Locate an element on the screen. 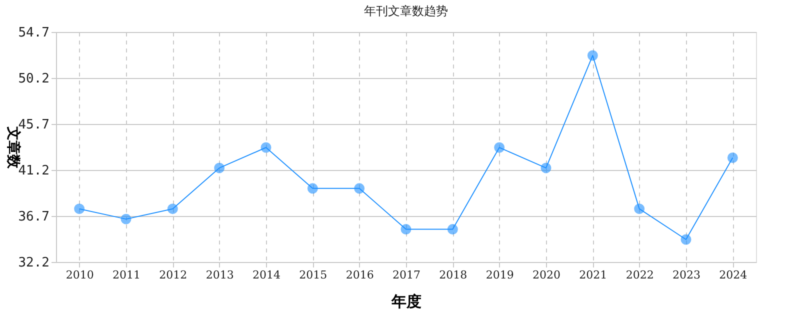 This screenshot has height=330, width=790. x-tick-label: 2018 is located at coordinates (453, 275).